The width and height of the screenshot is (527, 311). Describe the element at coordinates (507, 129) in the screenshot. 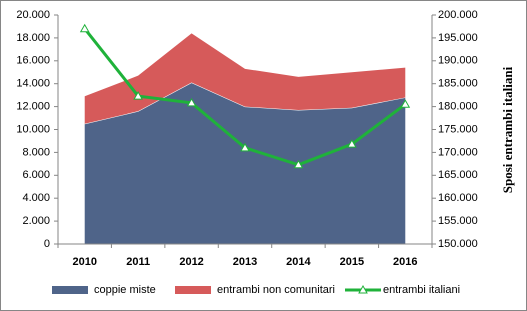

I see `y2-axis-title: Sposi entrambi italiani` at that location.